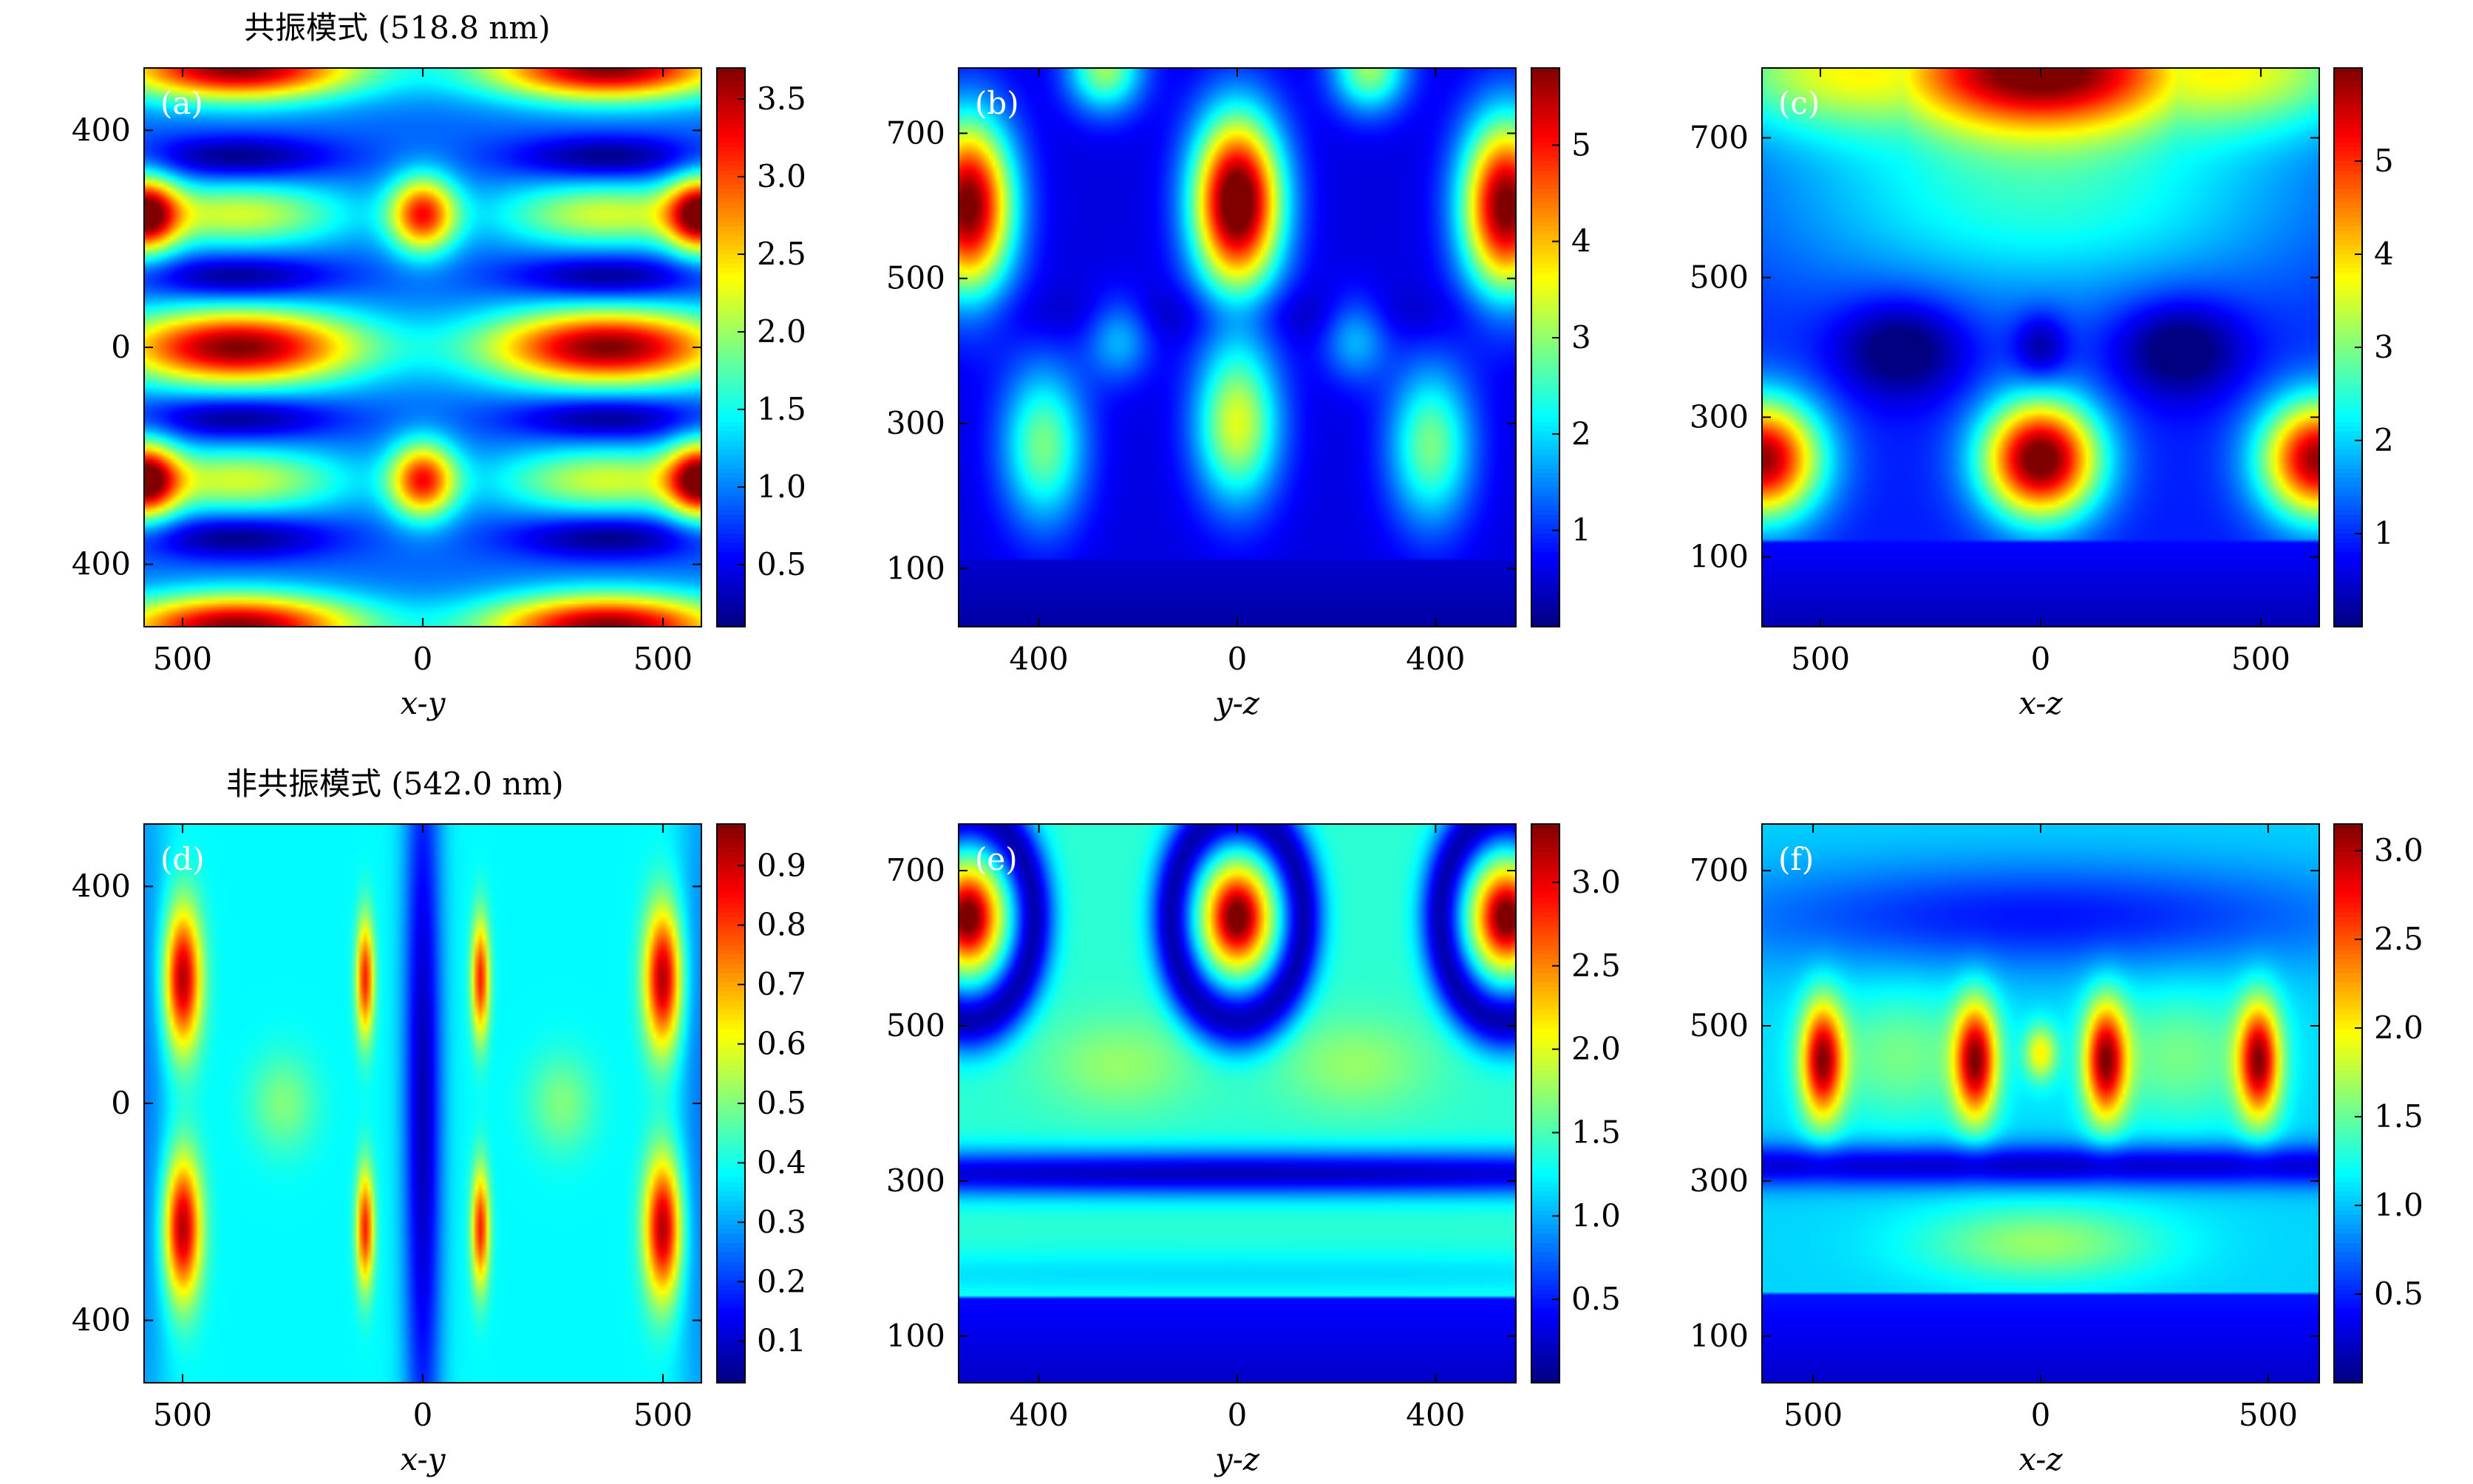  What do you see at coordinates (182, 859) in the screenshot?
I see `panel-label-d: (d)` at bounding box center [182, 859].